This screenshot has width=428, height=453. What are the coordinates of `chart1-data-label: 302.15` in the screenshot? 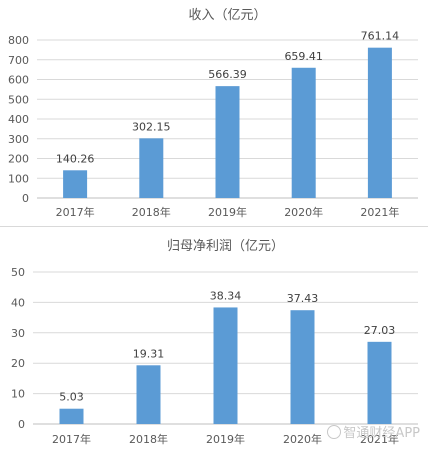 It's located at (151, 126).